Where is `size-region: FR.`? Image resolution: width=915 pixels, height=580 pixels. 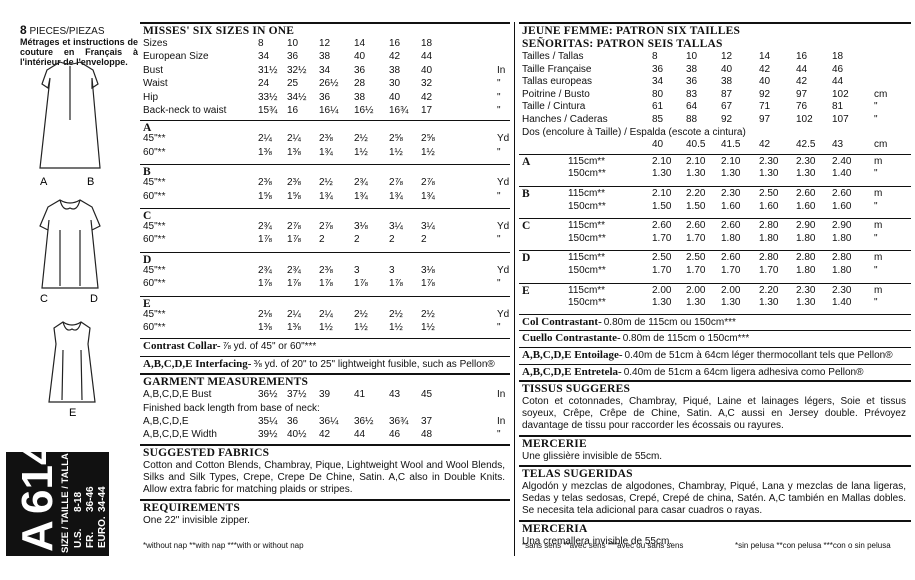
size-region: FR. is located at coordinates (90, 540).